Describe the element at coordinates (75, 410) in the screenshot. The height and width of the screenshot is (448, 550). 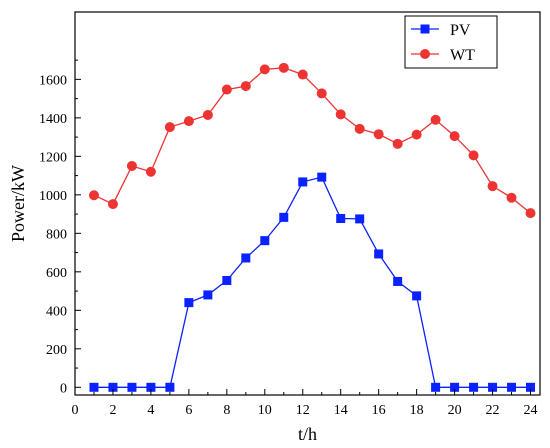
I see `x-tick-label: 0` at that location.